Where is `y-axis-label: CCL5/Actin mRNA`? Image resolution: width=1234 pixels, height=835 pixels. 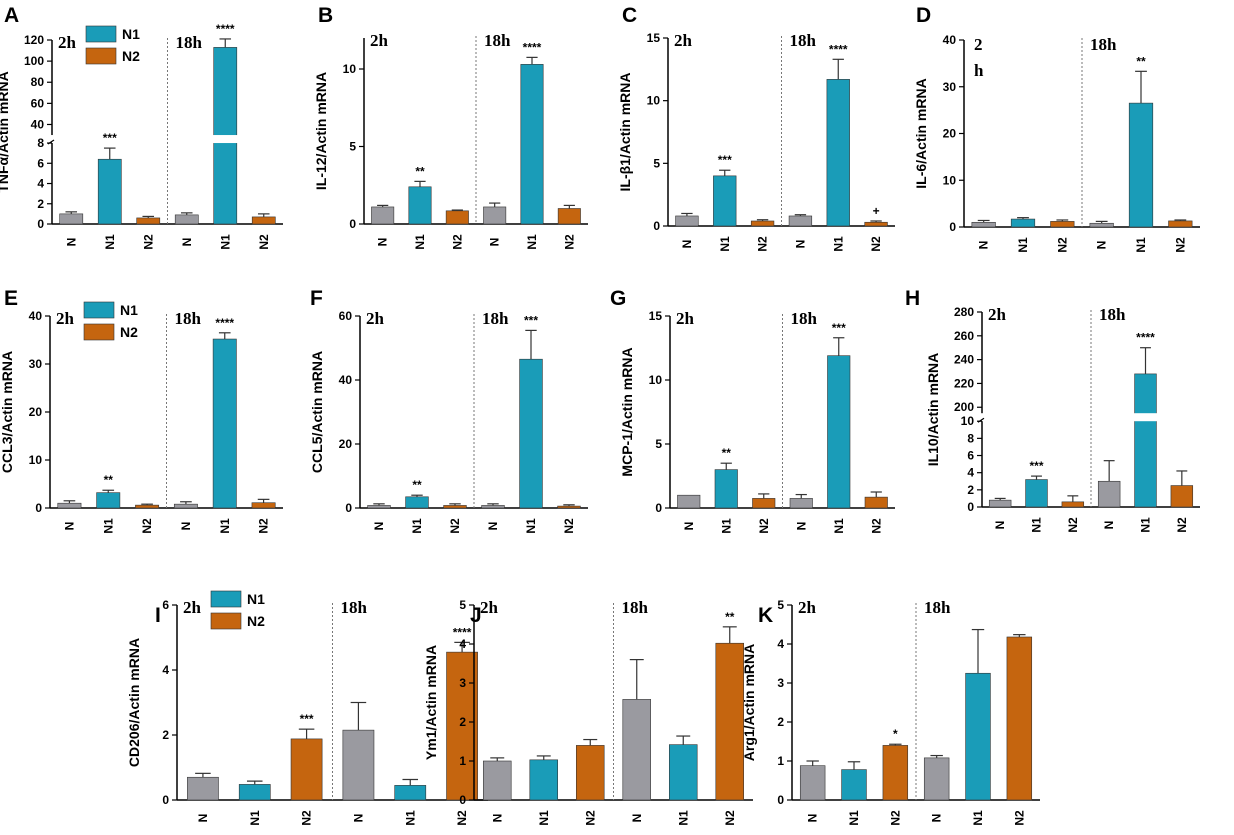
y-axis-label: CCL5/Actin mRNA is located at coordinates (317, 412).